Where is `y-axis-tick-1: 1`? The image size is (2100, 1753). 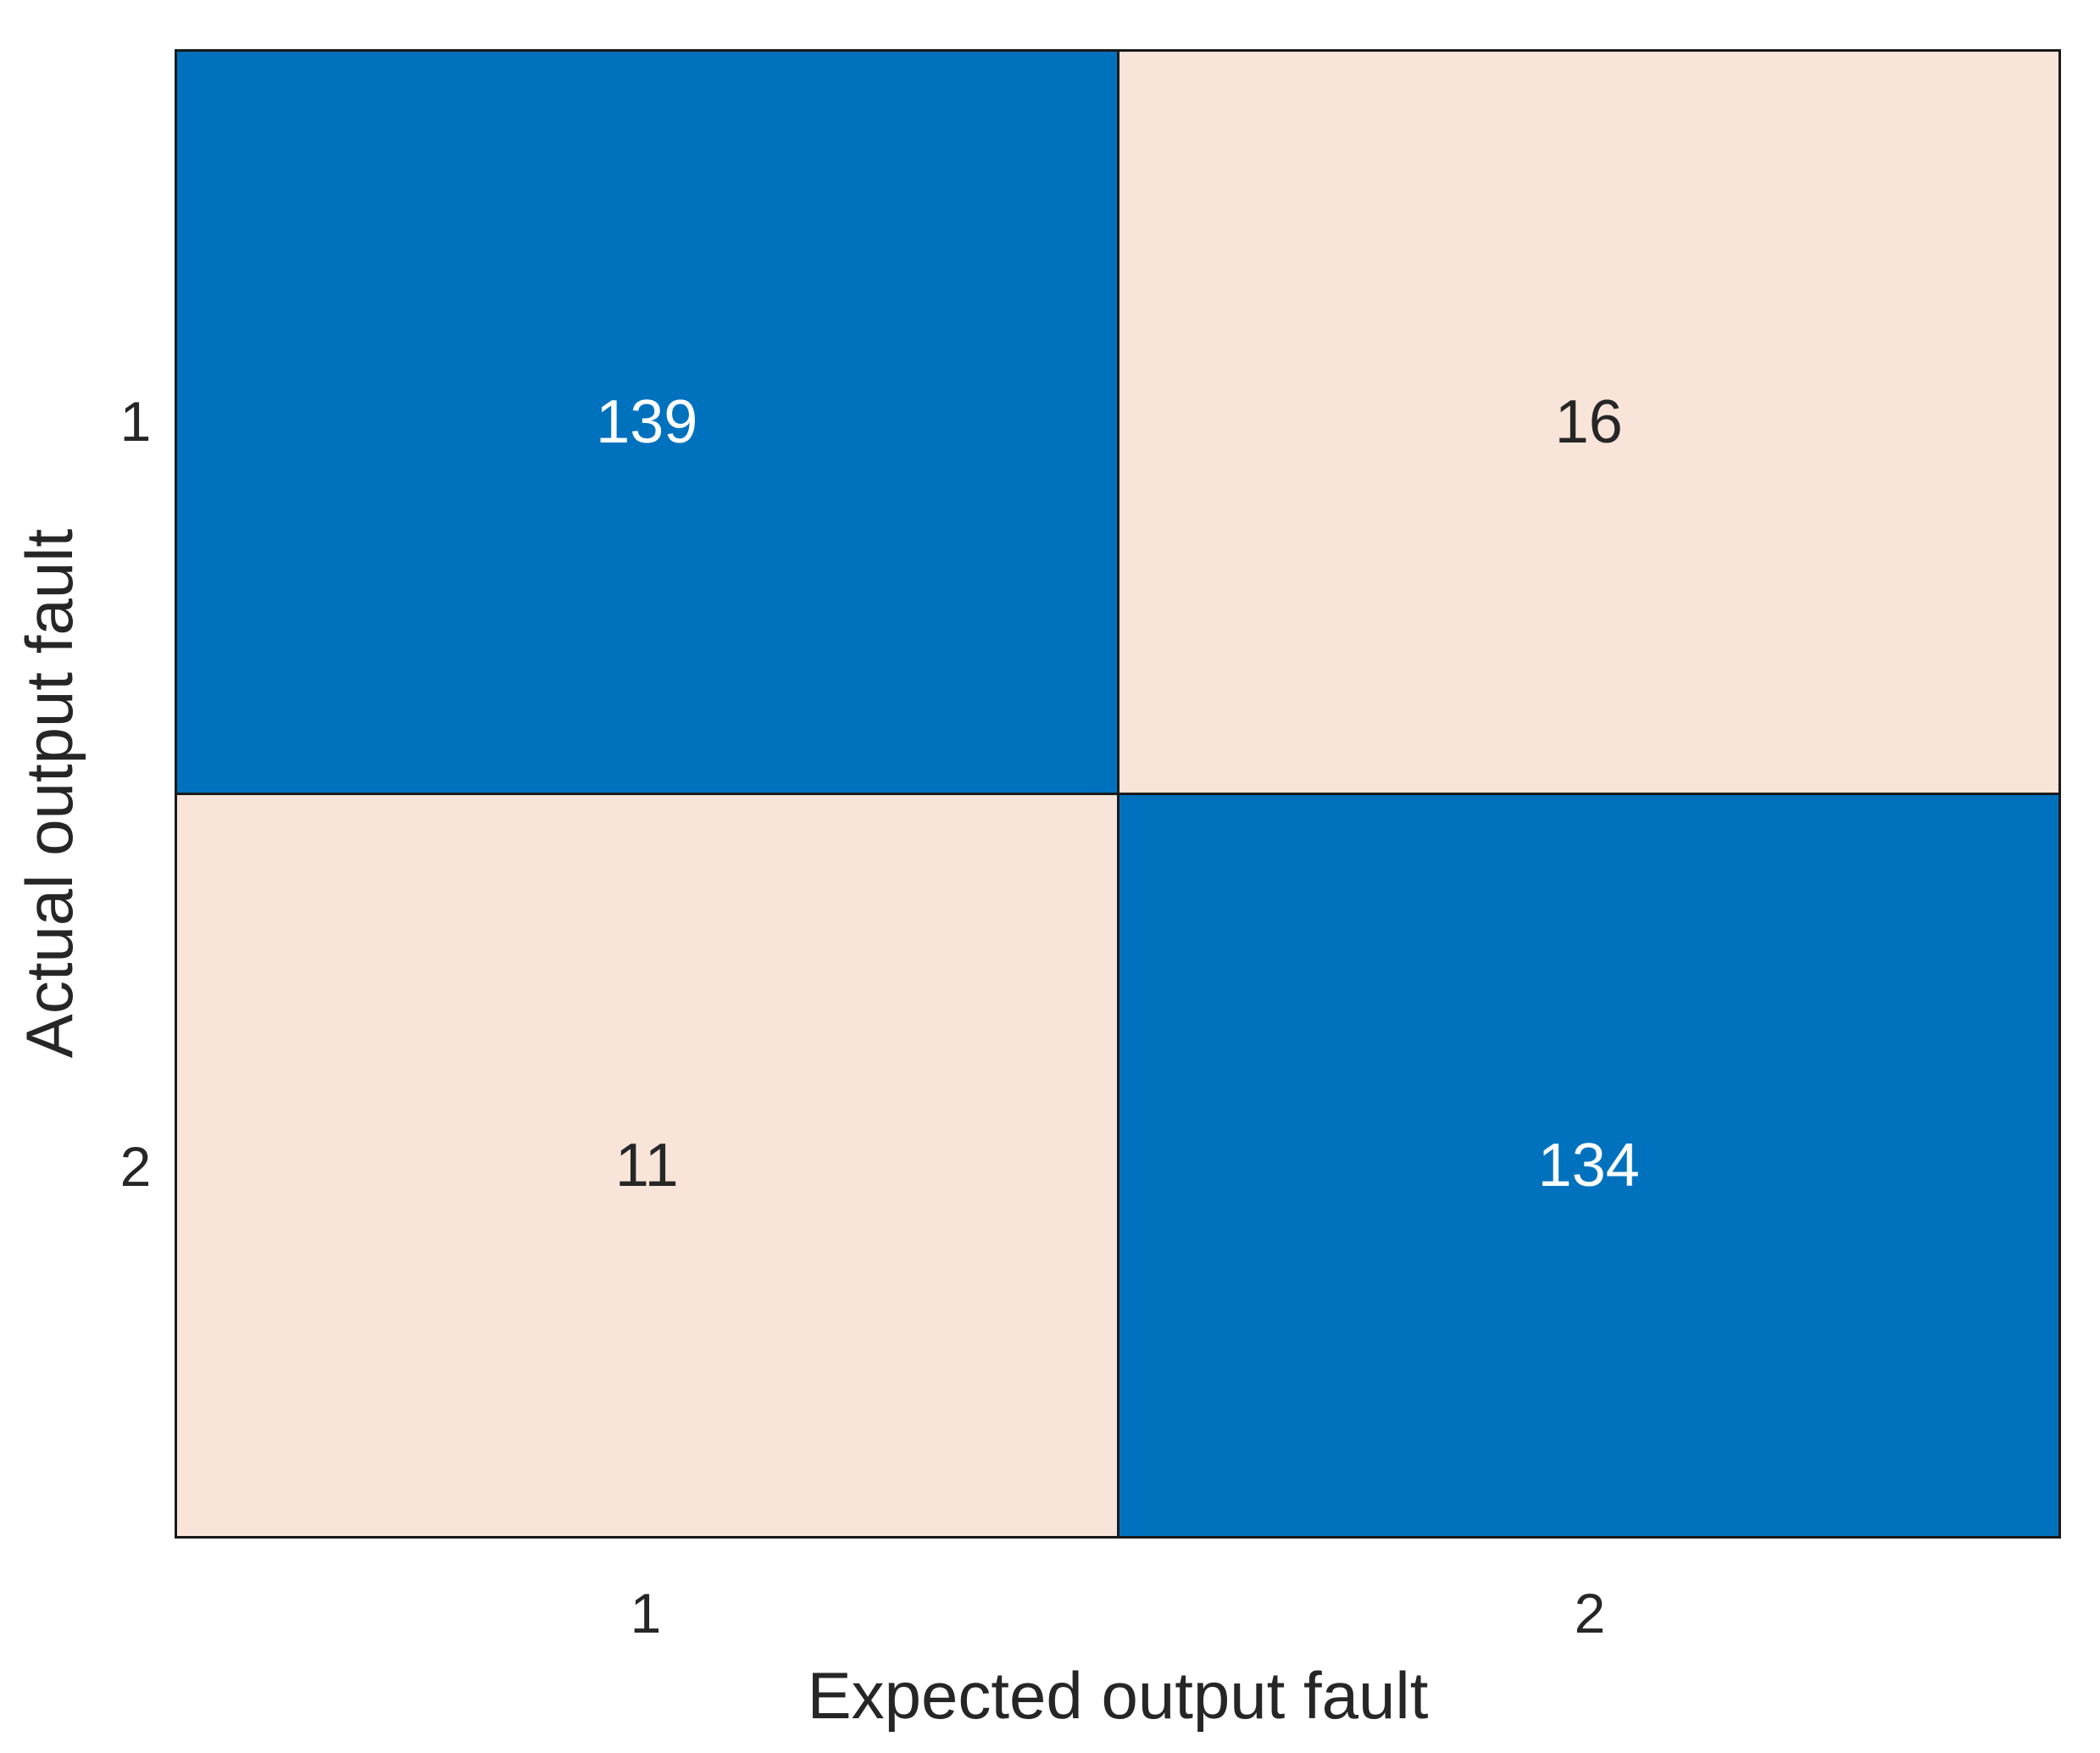
y-axis-tick-1: 1 is located at coordinates (135, 422).